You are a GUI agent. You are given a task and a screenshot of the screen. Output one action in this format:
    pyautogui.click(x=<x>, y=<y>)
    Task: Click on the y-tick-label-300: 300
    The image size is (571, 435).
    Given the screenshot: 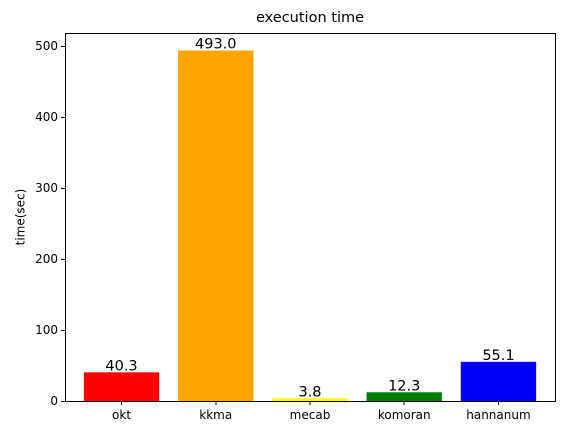 What is the action you would take?
    pyautogui.click(x=46, y=188)
    